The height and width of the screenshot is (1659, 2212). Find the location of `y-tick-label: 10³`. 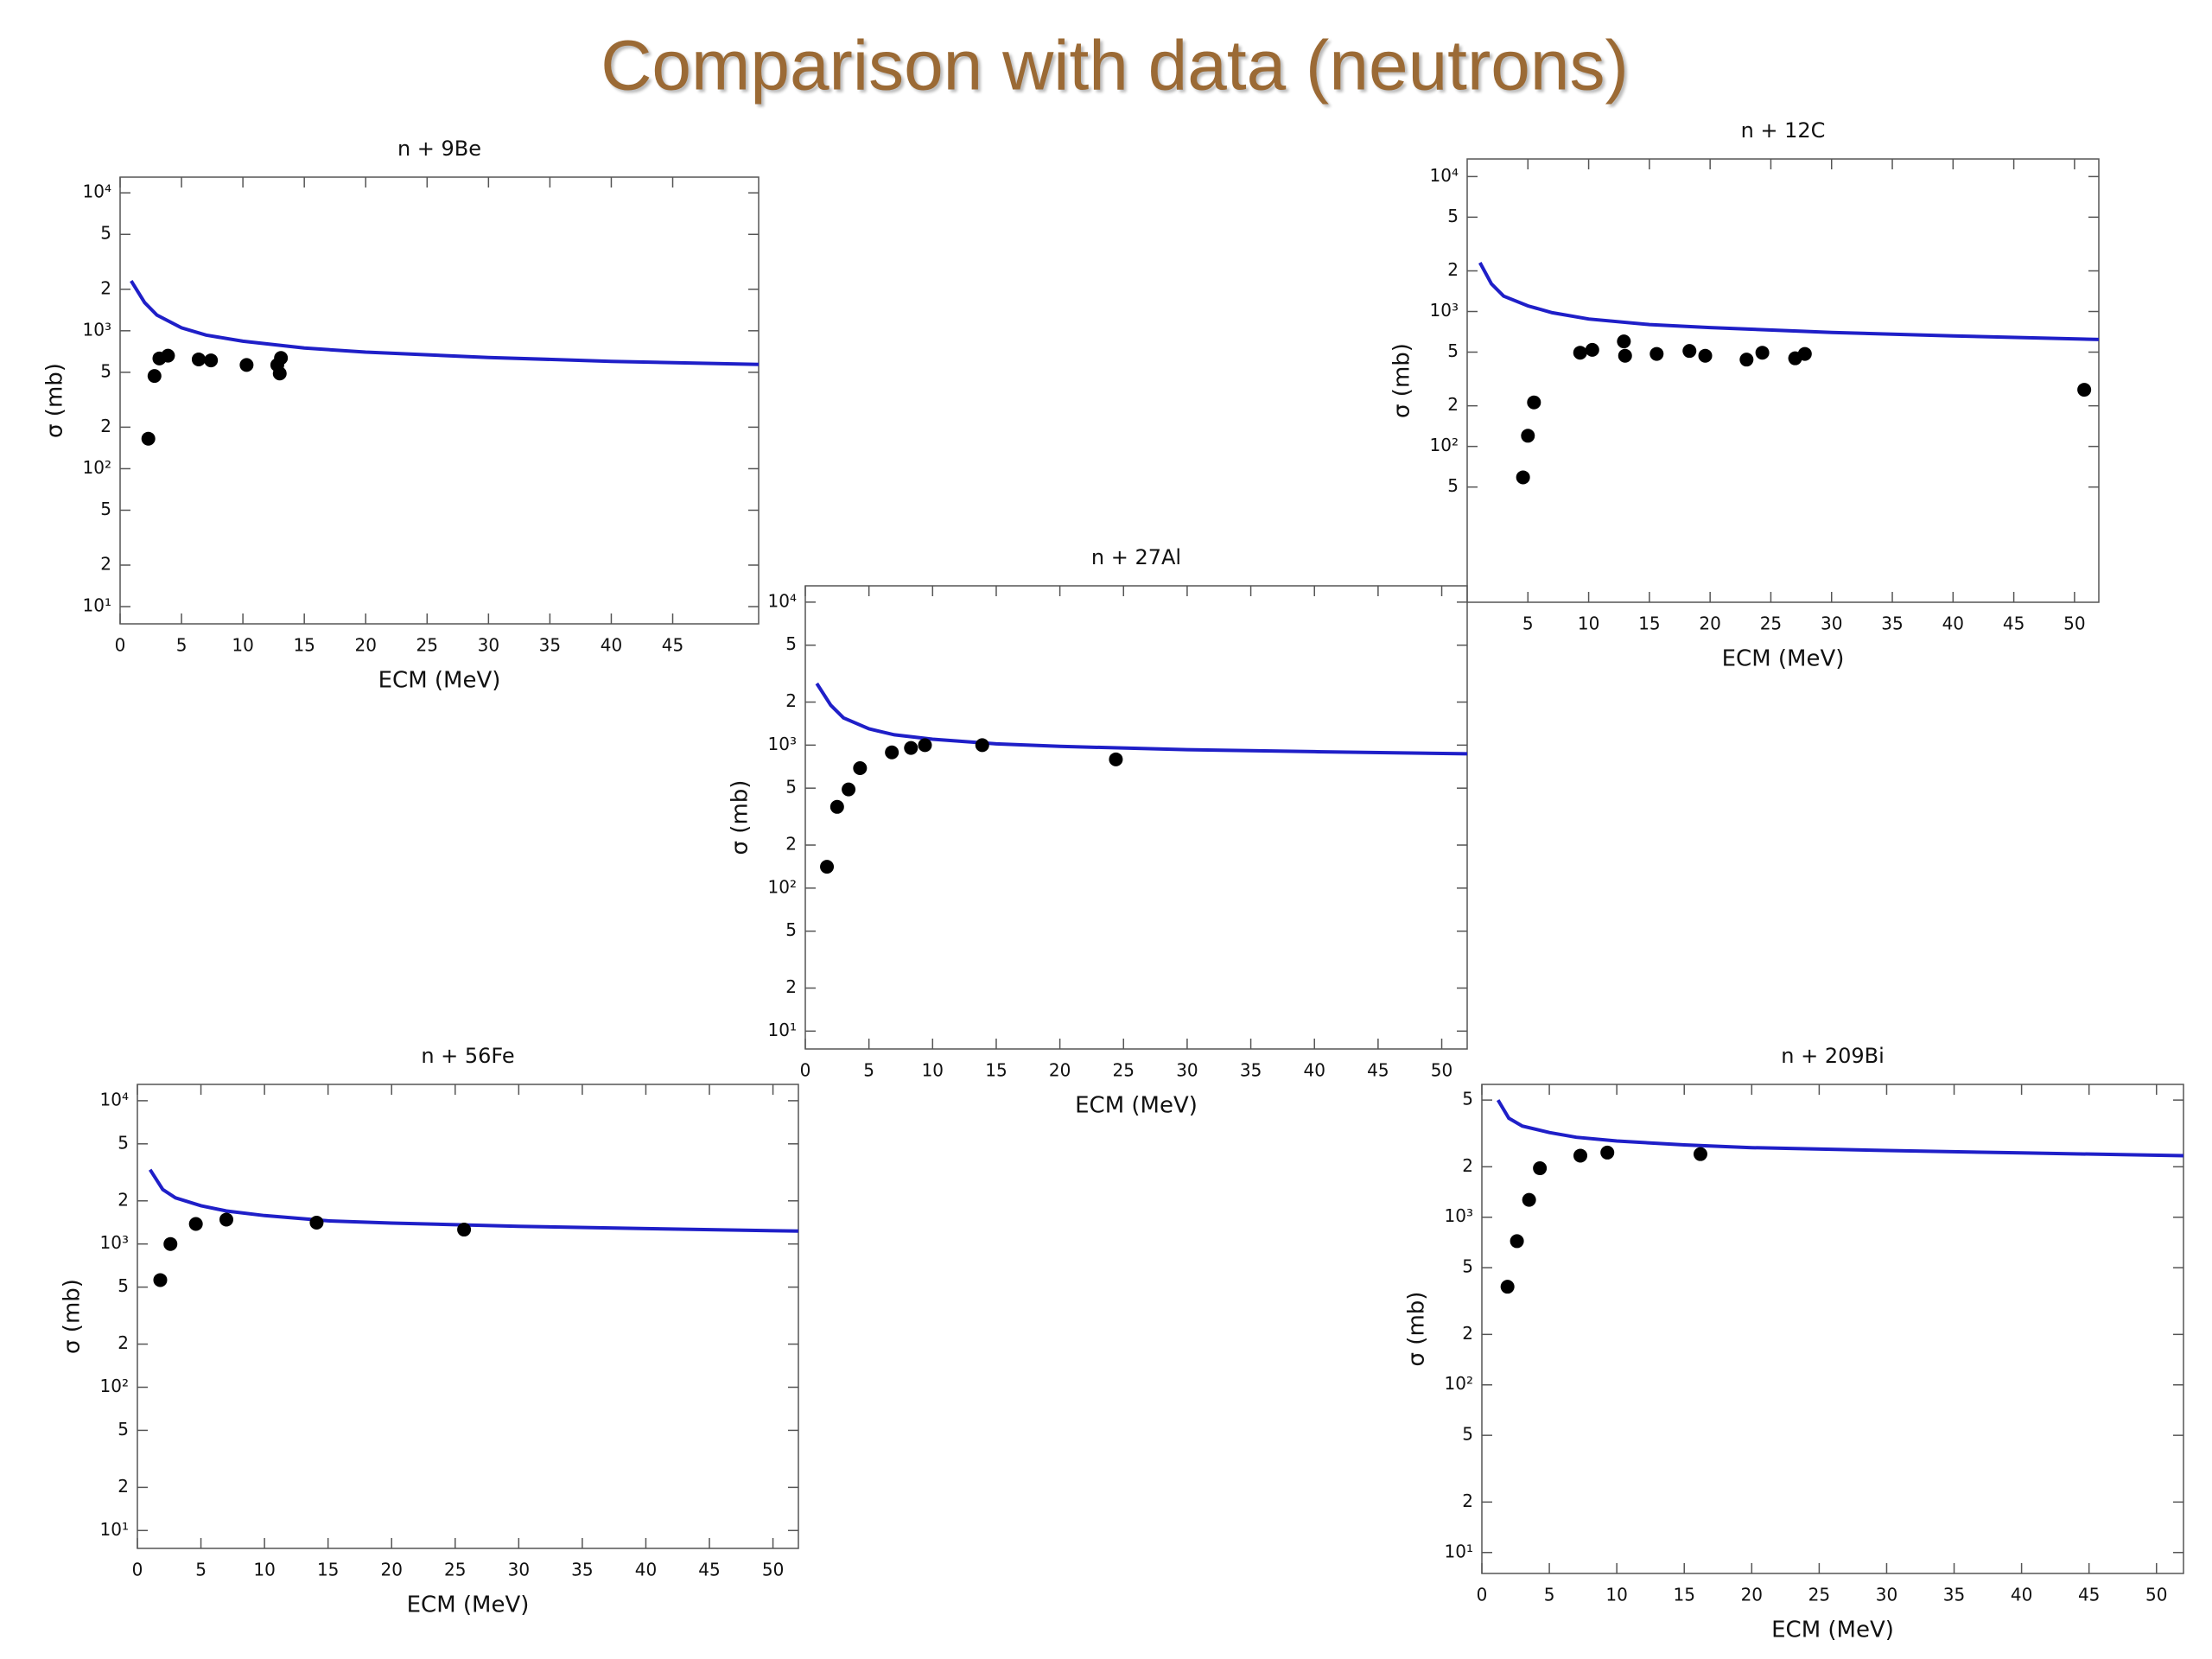

y-tick-label: 10³ is located at coordinates (782, 744).